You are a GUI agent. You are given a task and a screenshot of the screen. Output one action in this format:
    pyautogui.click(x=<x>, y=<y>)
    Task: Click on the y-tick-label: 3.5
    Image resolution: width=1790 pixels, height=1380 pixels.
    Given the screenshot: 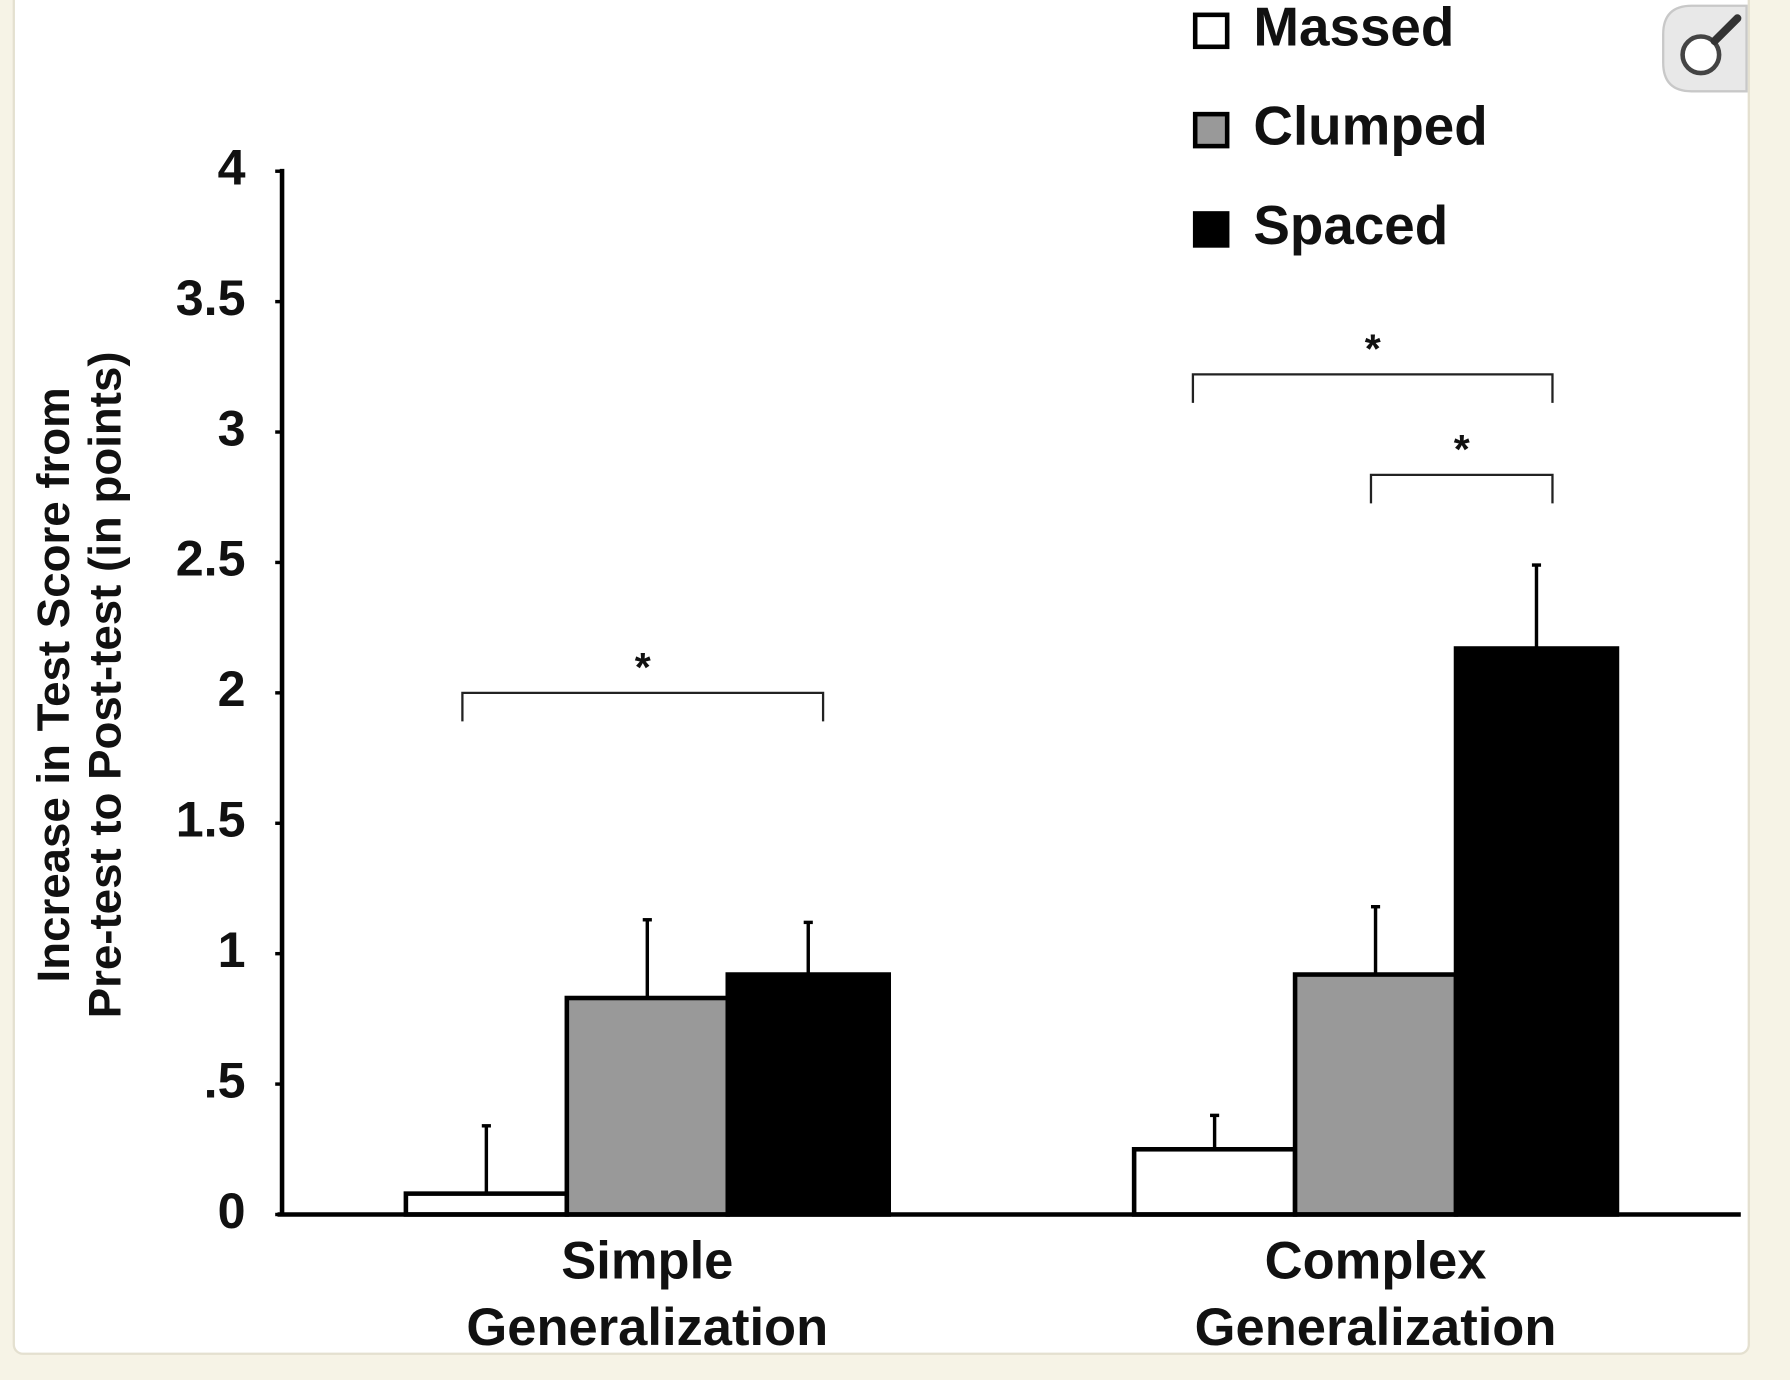 What is the action you would take?
    pyautogui.click(x=211, y=298)
    